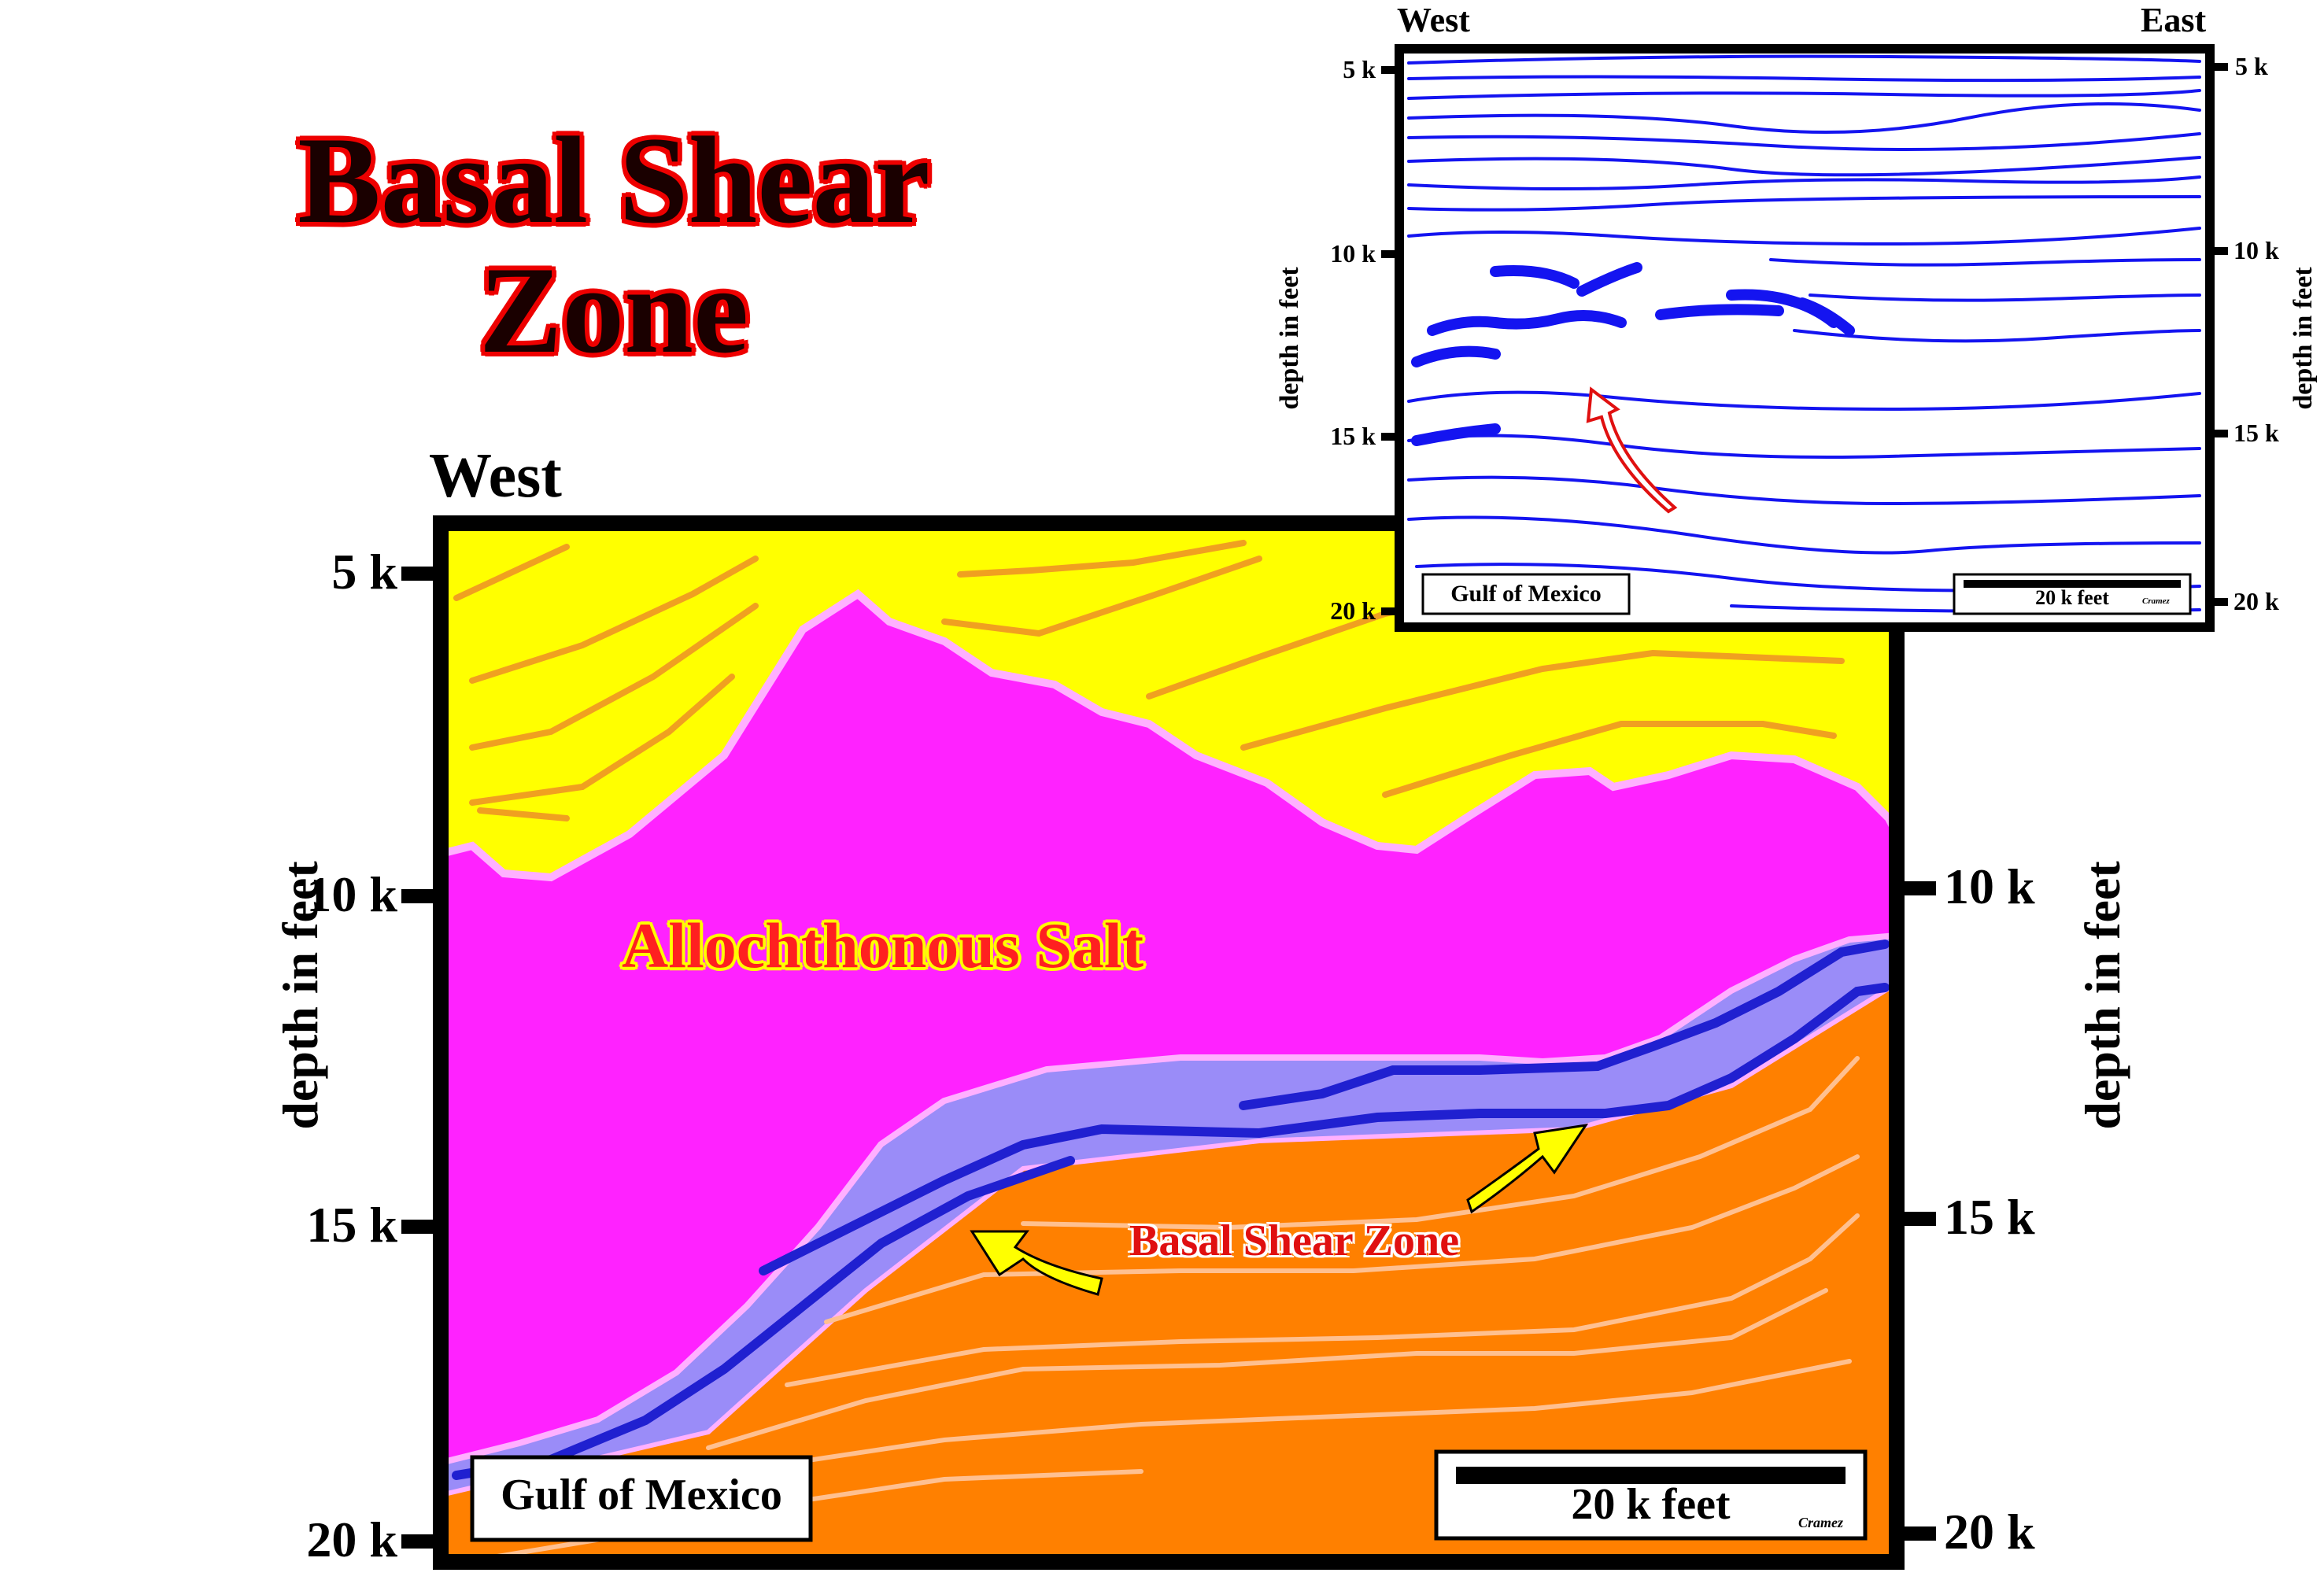  I want to click on inset-tick-20k-left: 20 k, so click(1353, 610).